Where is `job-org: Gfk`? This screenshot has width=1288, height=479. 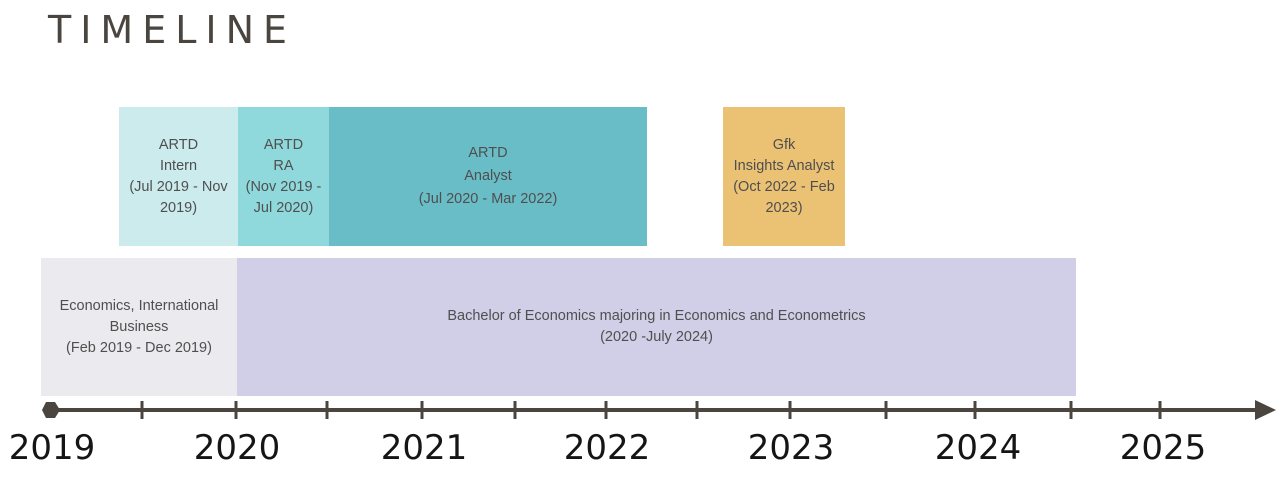 job-org: Gfk is located at coordinates (784, 144).